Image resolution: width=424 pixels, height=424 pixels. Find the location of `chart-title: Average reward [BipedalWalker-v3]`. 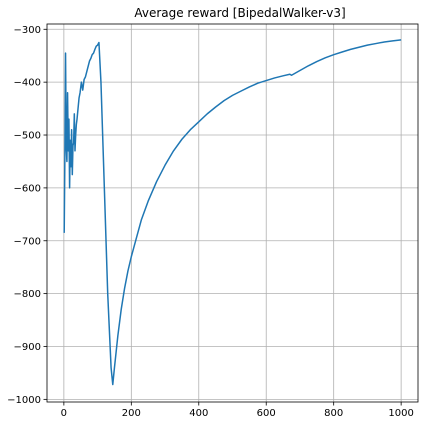

chart-title: Average reward [BipedalWalker-v3] is located at coordinates (239, 13).